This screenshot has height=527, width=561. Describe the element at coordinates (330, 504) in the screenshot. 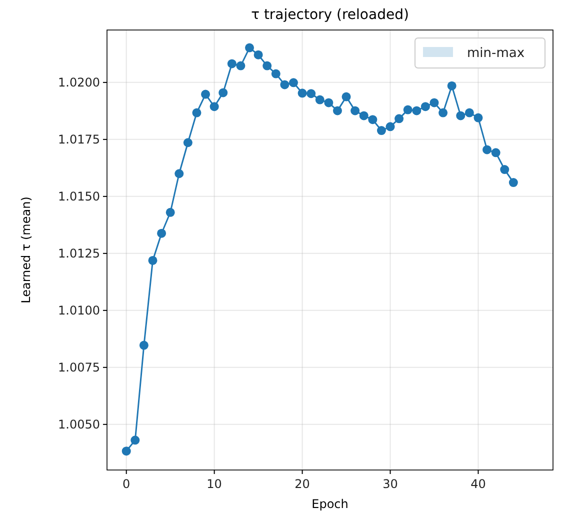

I see `x-axis-title: Epoch` at that location.